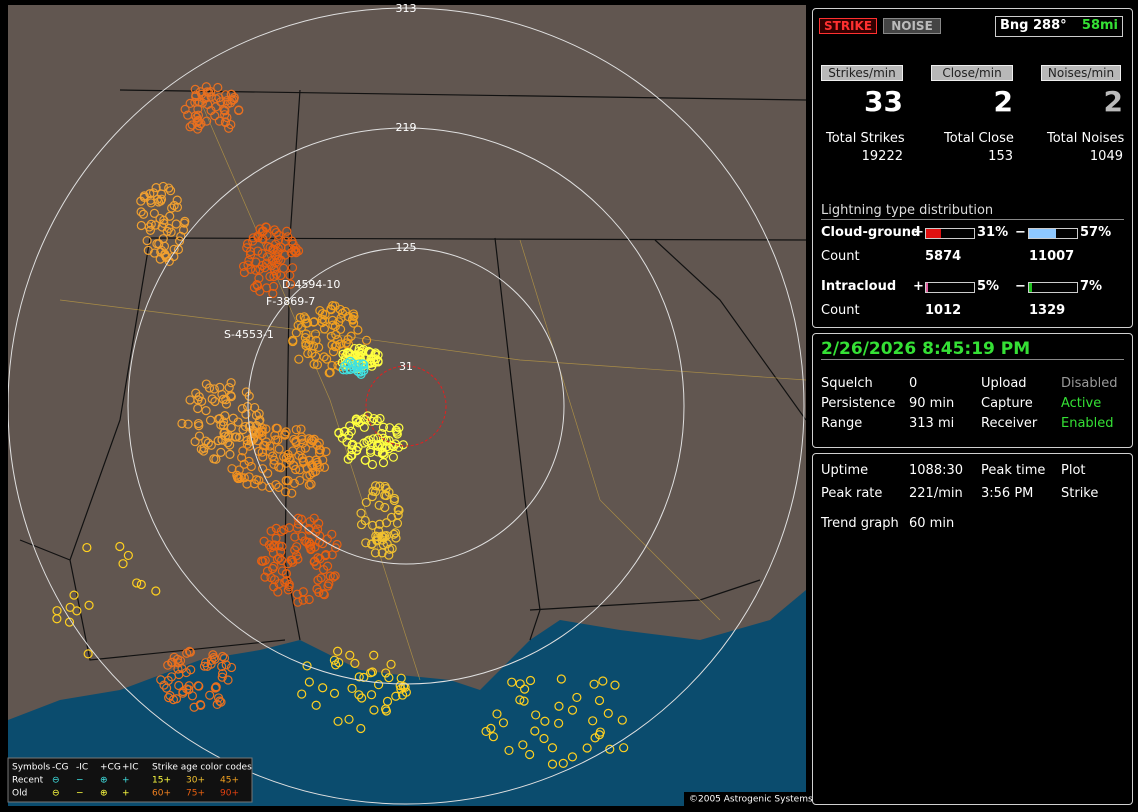  I want to click on divider, so click(972, 359).